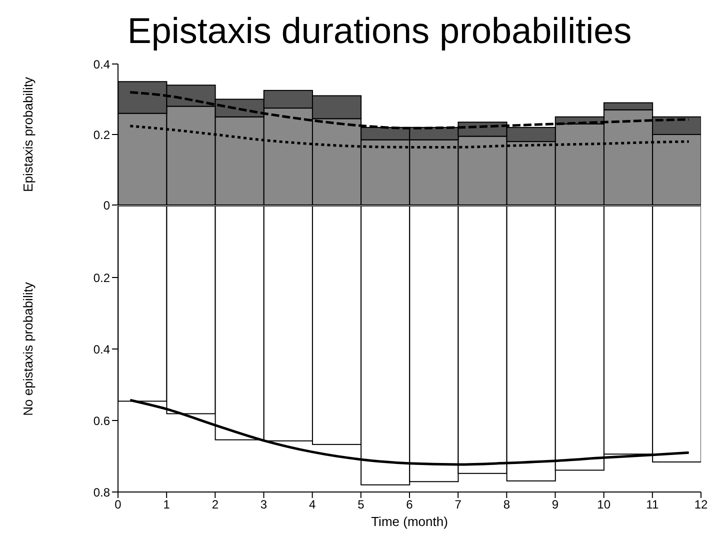 The image size is (719, 538). Describe the element at coordinates (166, 505) in the screenshot. I see `x-tick-label: 1` at that location.